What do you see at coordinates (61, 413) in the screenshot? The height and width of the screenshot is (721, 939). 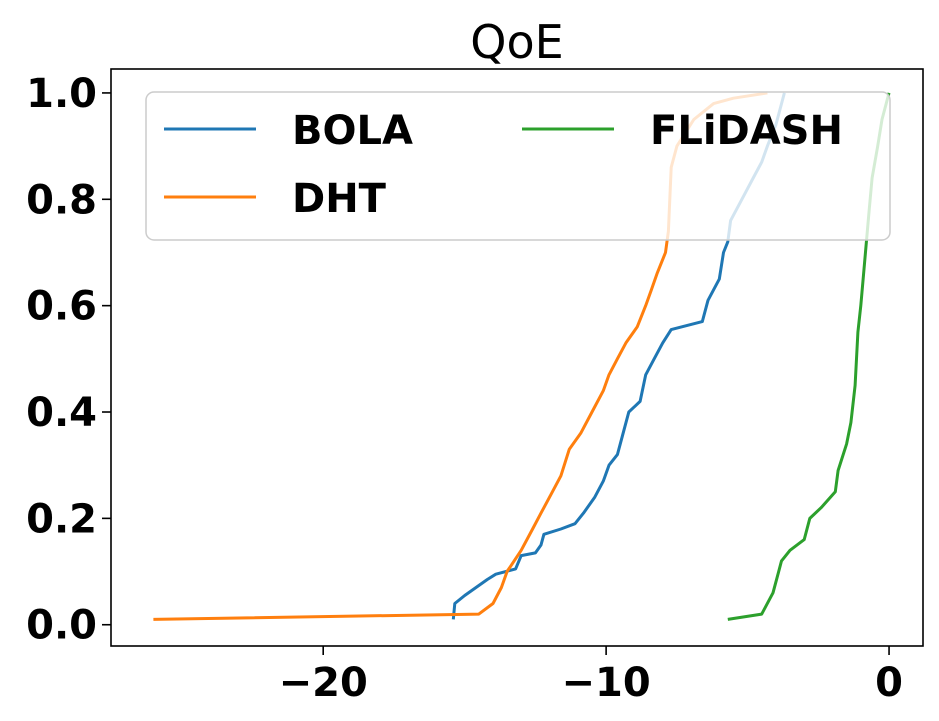 I see `y-tick-label: 0.4` at bounding box center [61, 413].